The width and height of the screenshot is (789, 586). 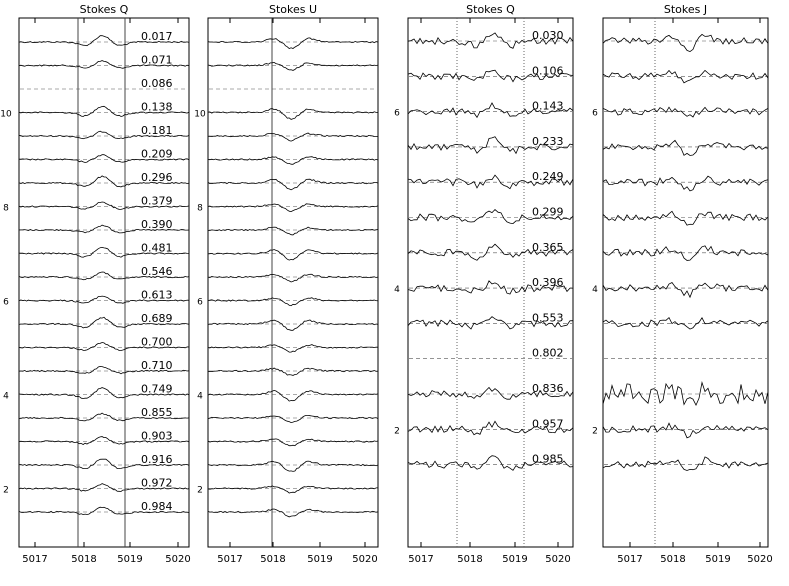 I want to click on profile-value-label: 0.749, so click(x=157, y=389).